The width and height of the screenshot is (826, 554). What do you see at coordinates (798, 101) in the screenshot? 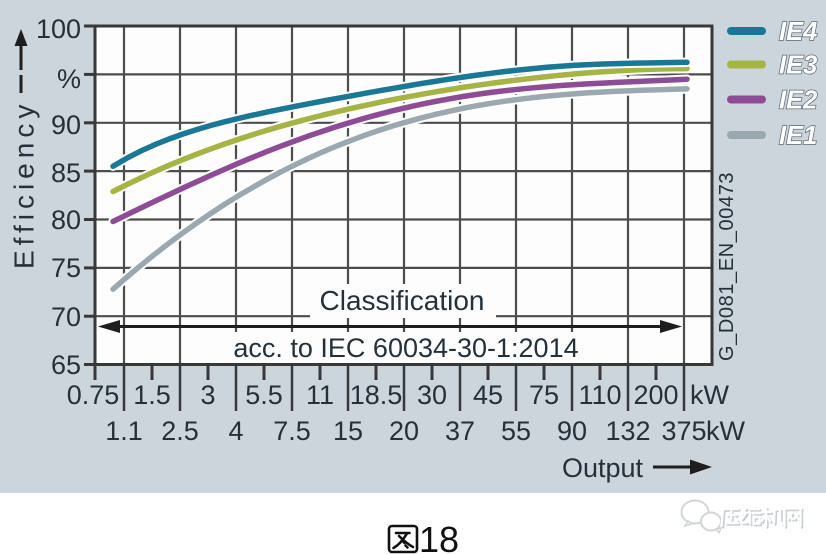
I see `svg-text: IE2` at bounding box center [798, 101].